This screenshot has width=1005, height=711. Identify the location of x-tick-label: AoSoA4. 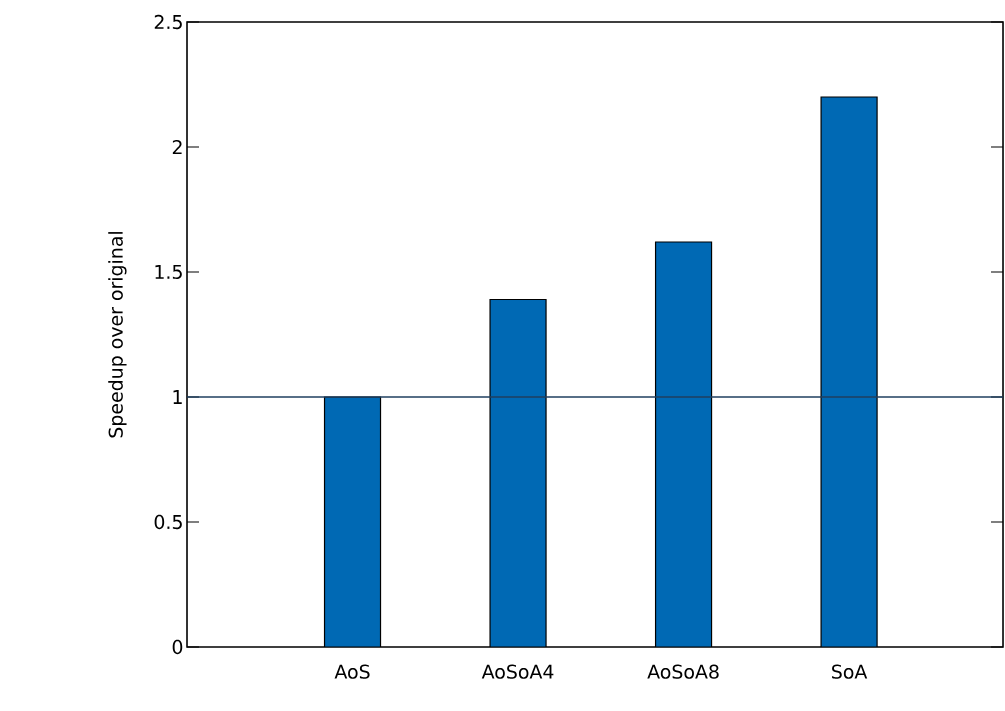
(517, 671).